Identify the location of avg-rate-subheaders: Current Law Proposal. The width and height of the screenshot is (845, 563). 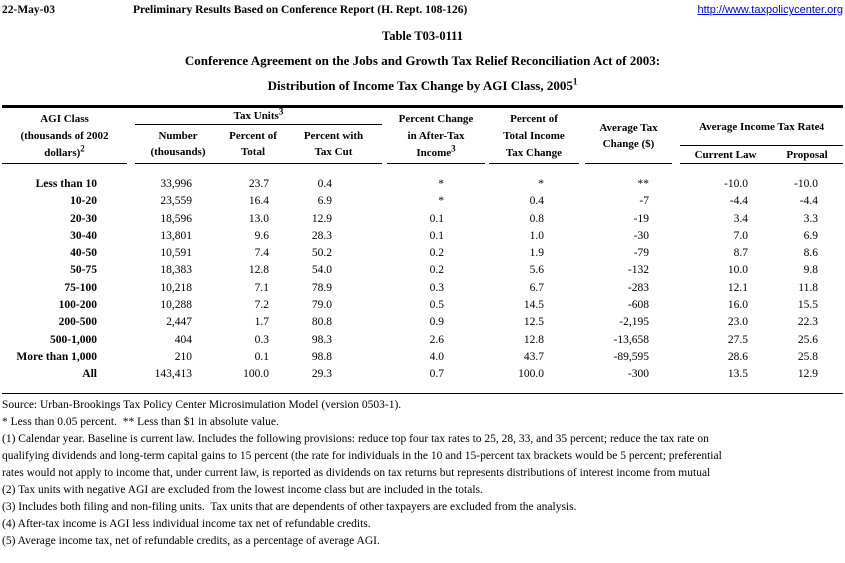
(761, 154).